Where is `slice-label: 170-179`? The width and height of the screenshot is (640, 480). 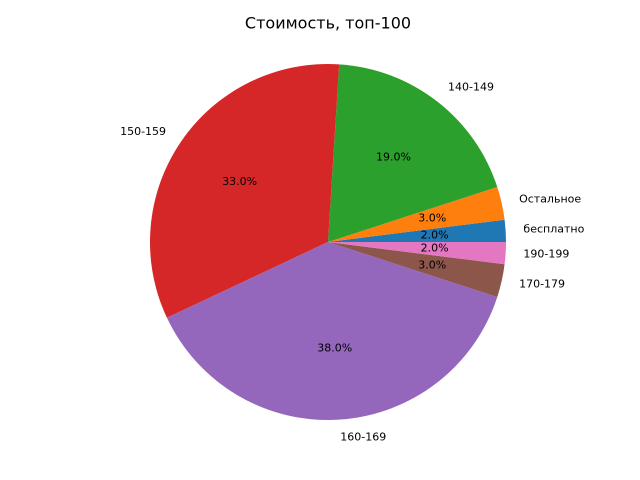 slice-label: 170-179 is located at coordinates (542, 284).